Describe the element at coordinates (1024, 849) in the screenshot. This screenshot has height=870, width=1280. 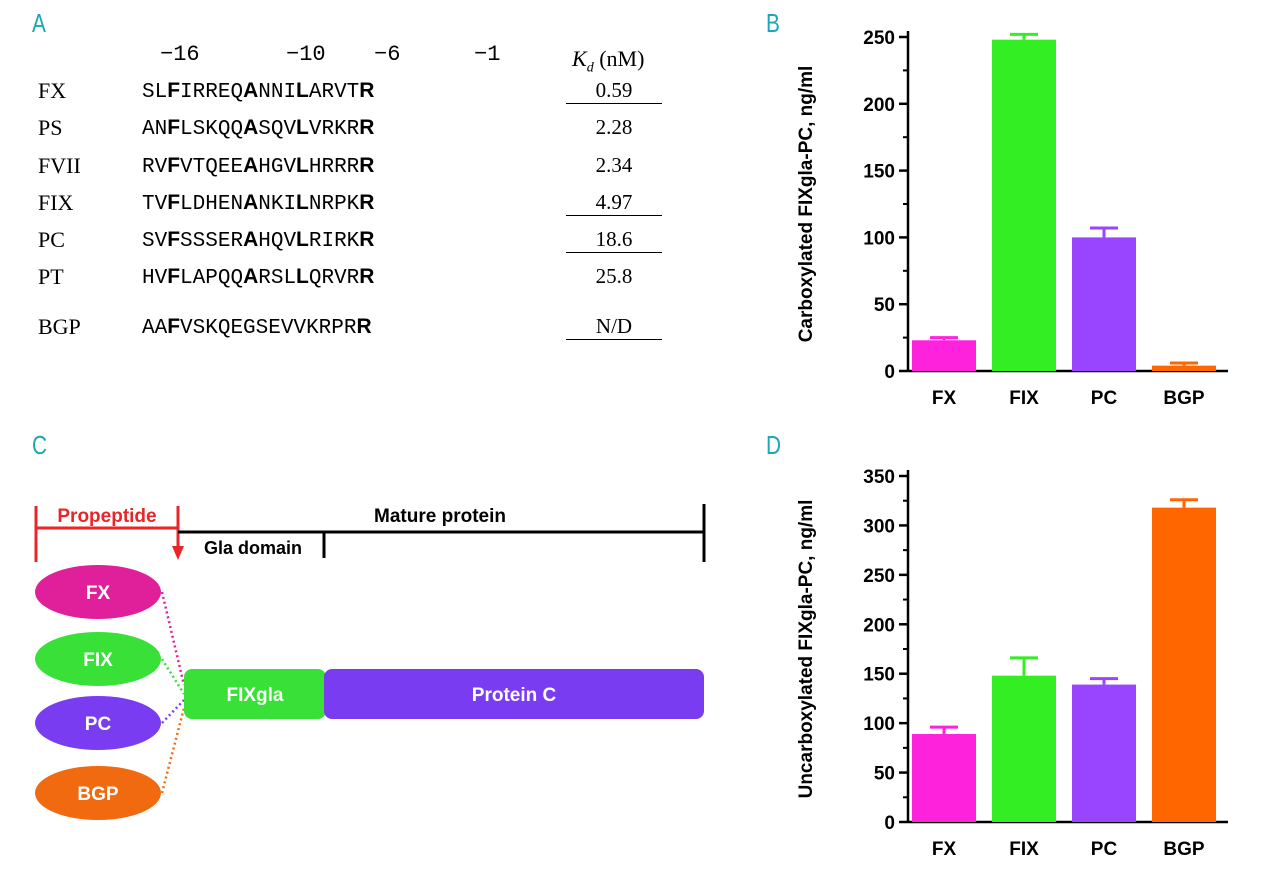
I see `x-tick-label: FIX` at that location.